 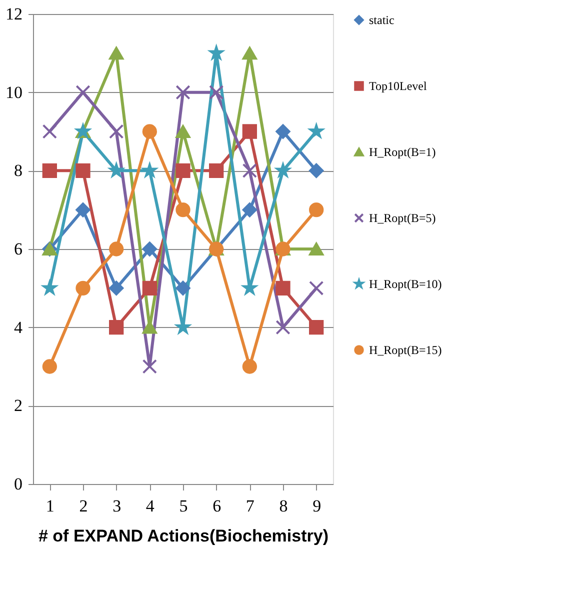 I want to click on x-tick-label: 5, so click(x=183, y=506).